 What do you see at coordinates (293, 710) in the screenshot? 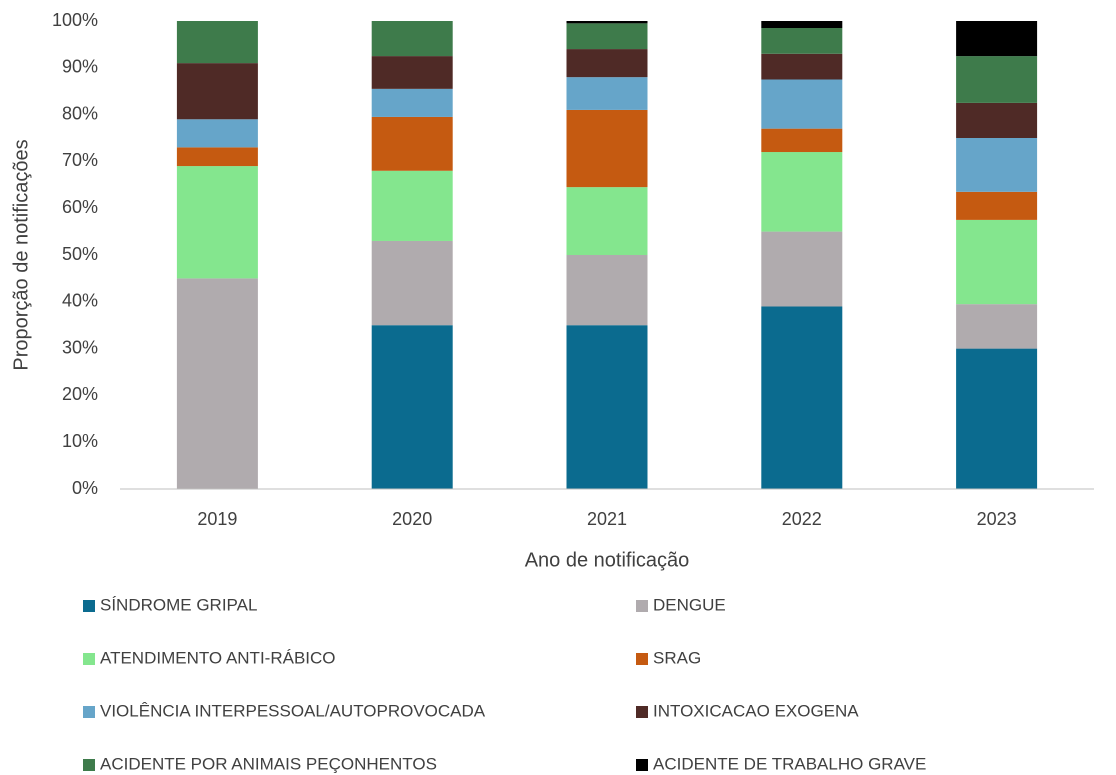
I see `legend-text: VIOLÊNCIA INTERPESSOAL/AUTOPROVOCADA` at bounding box center [293, 710].